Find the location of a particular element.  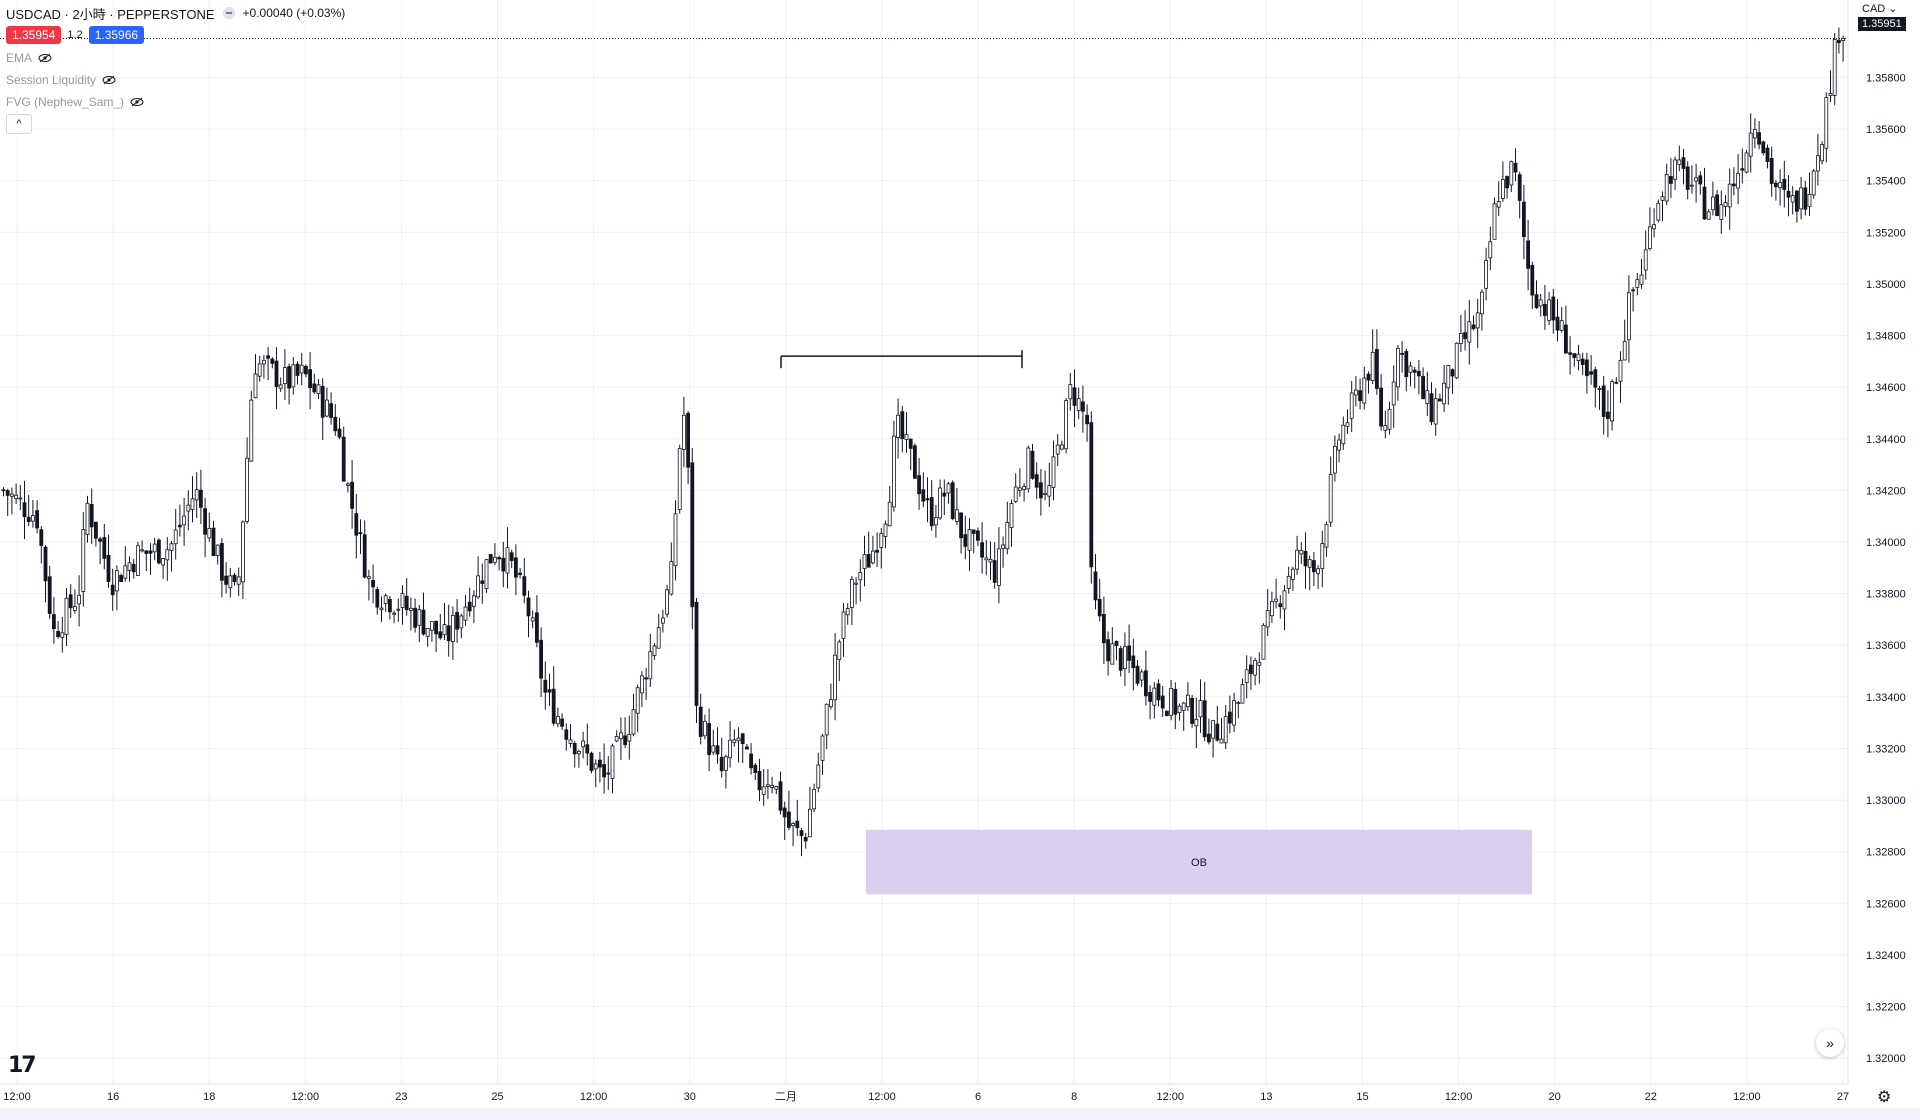

ob-zone-label: OB is located at coordinates (1199, 863).